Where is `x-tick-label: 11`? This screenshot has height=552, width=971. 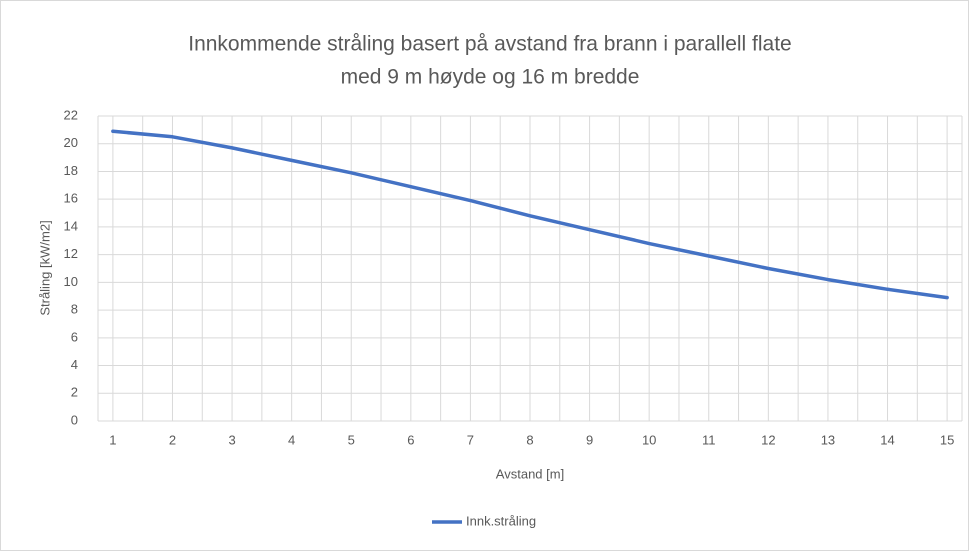
x-tick-label: 11 is located at coordinates (709, 439).